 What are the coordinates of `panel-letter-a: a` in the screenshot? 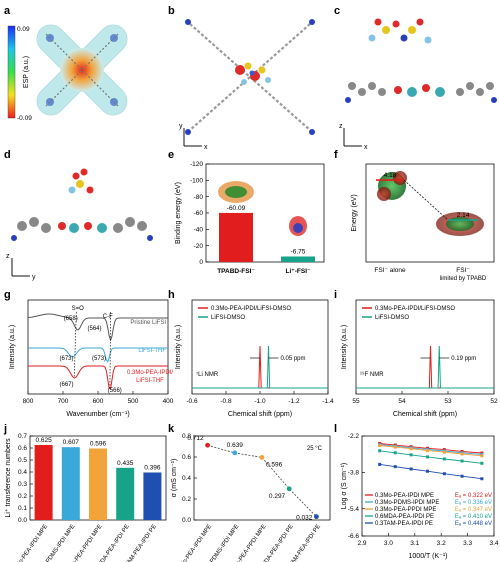 It's located at (7, 11).